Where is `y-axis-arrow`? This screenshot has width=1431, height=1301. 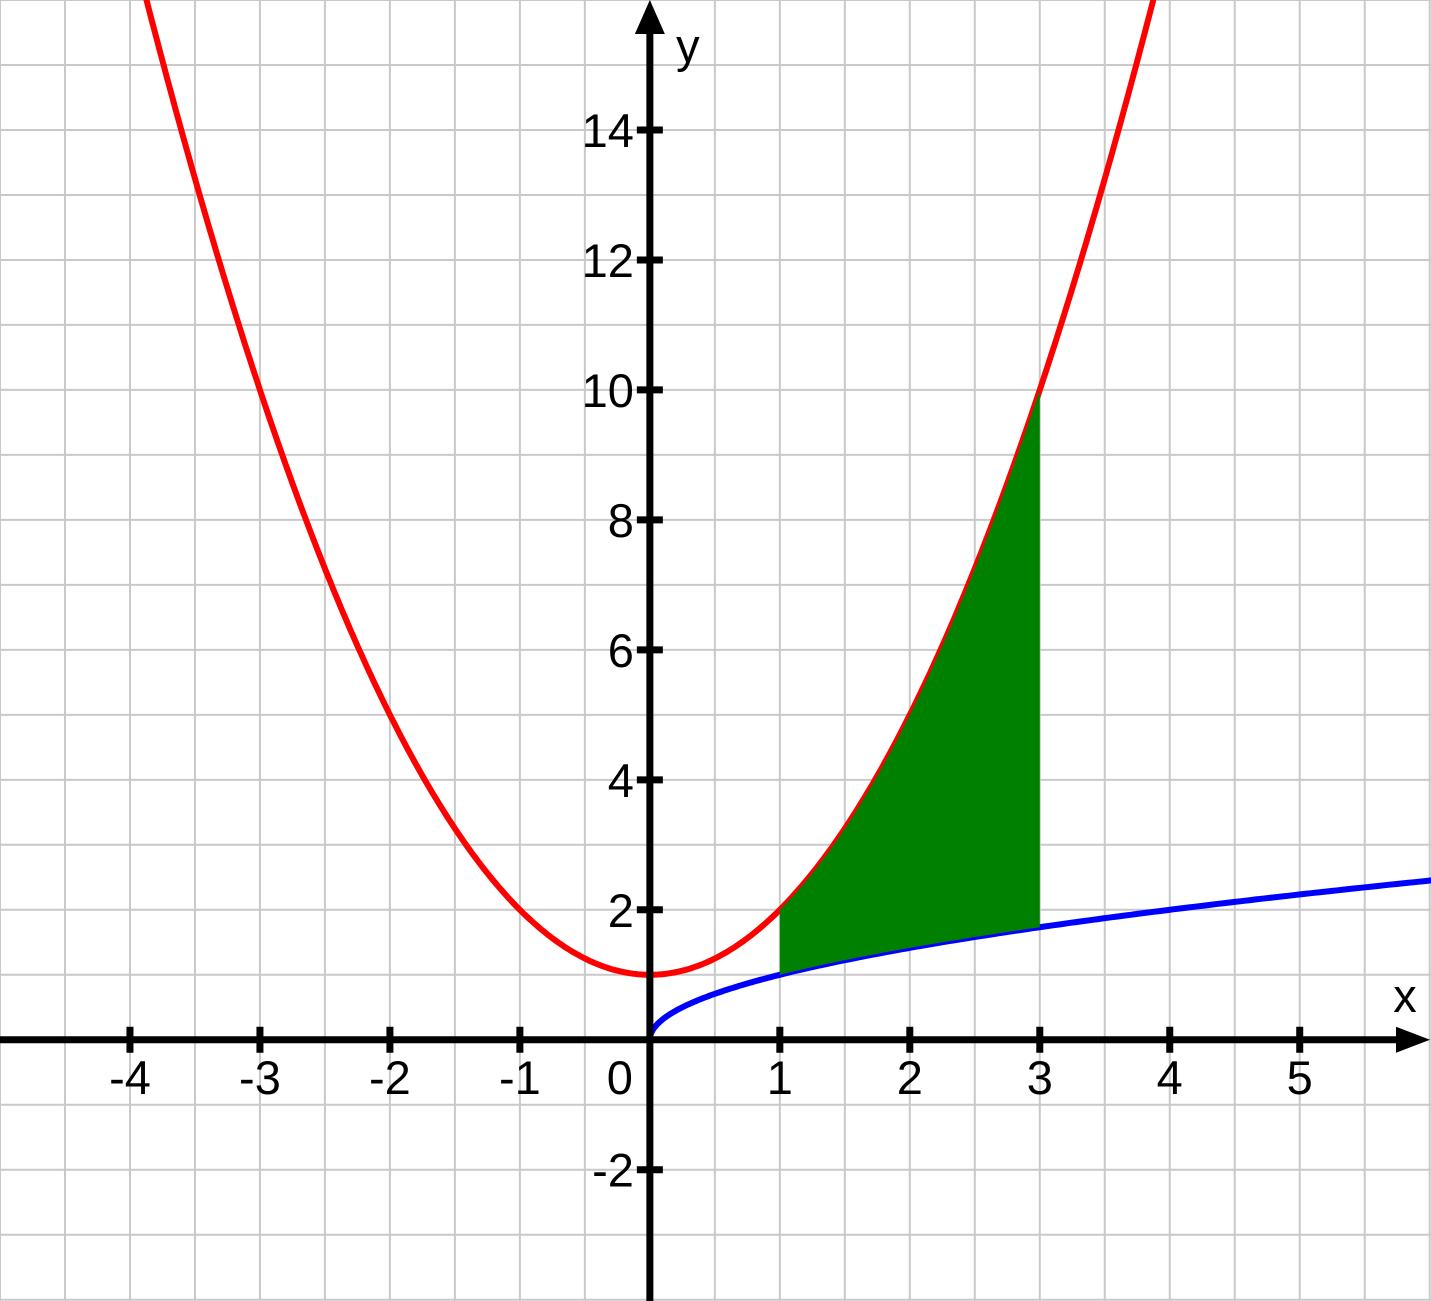
y-axis-arrow is located at coordinates (649, 17).